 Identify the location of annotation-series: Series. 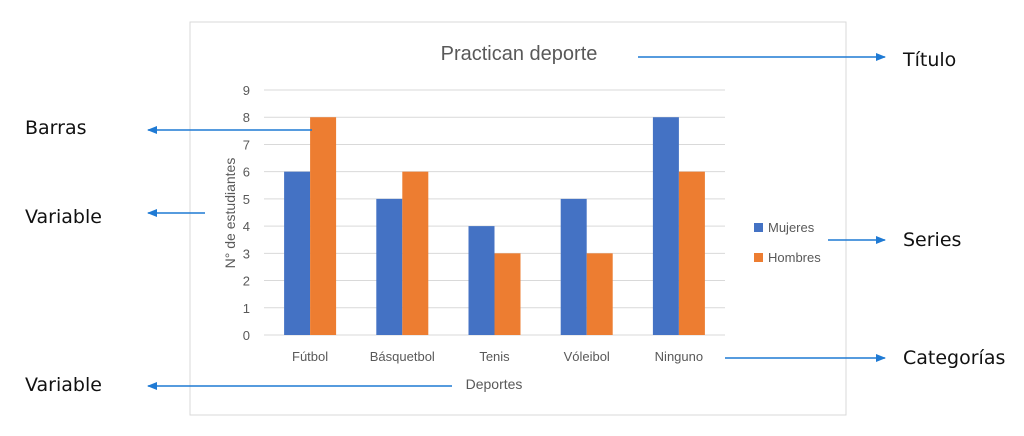
(932, 240).